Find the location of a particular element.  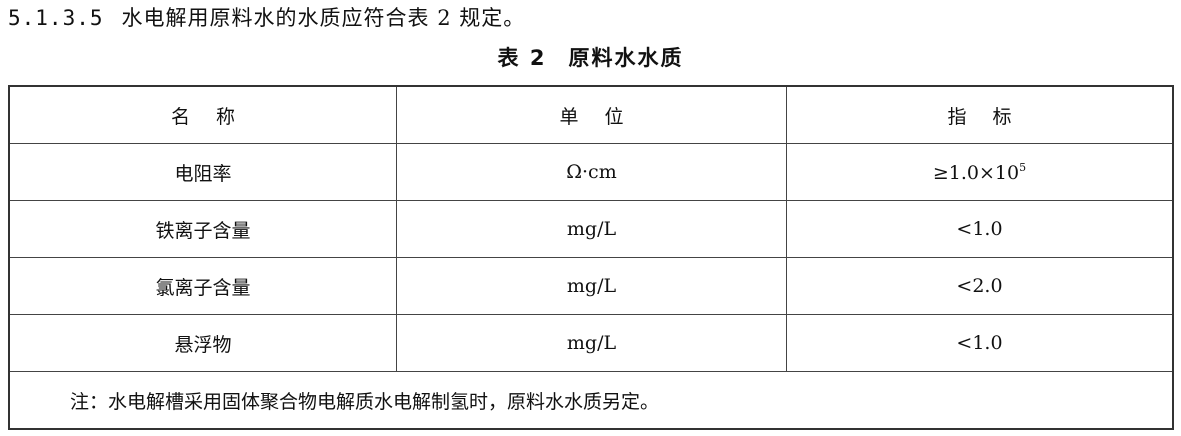

clause-body: 水电解用原料水的水质应符合表 2 规定。 is located at coordinates (323, 18).